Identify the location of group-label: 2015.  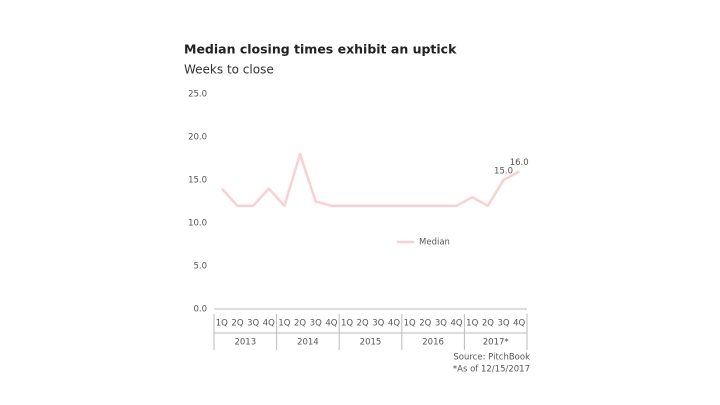
(371, 343).